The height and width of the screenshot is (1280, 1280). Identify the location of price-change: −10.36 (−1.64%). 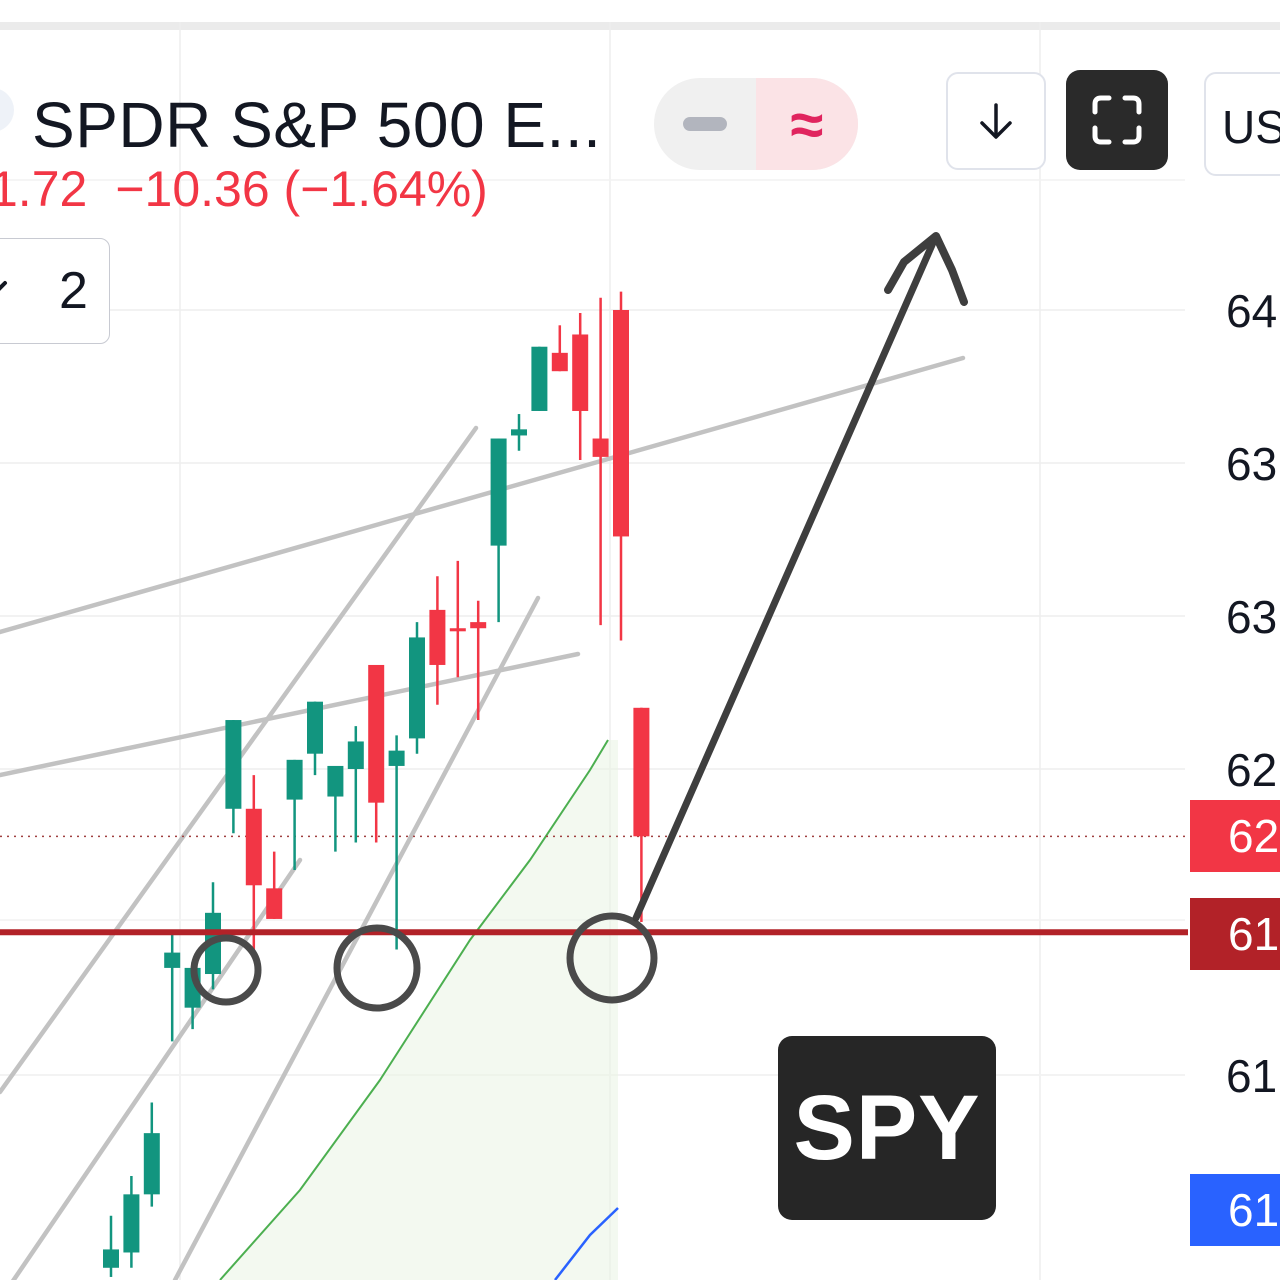
(301, 189).